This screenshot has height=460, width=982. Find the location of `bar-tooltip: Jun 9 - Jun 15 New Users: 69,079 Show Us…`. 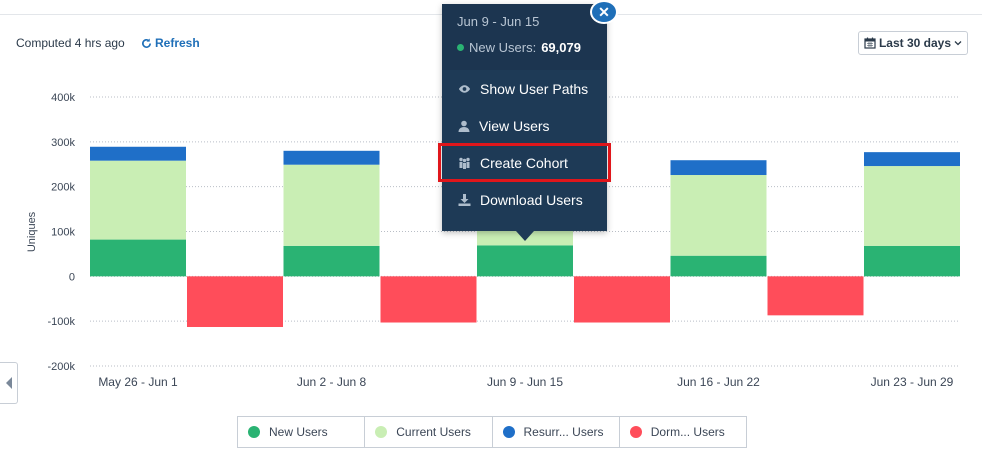

bar-tooltip: Jun 9 - Jun 15 New Users: 69,079 Show Us… is located at coordinates (524, 122).